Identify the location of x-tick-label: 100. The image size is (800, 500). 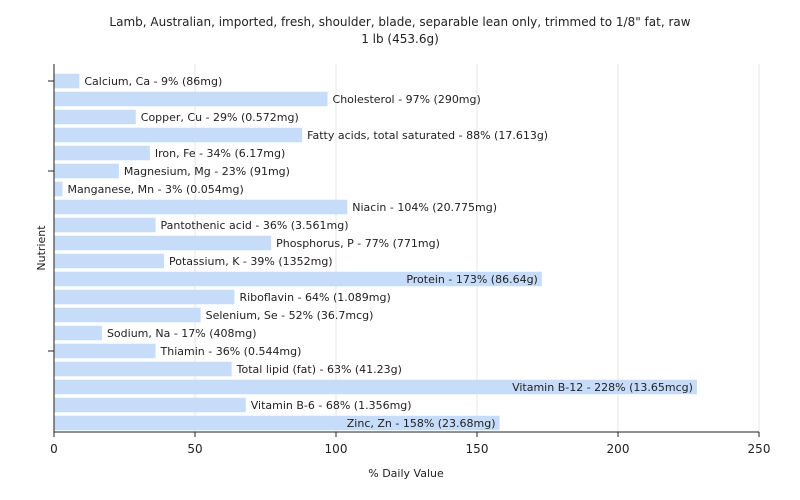
(336, 449).